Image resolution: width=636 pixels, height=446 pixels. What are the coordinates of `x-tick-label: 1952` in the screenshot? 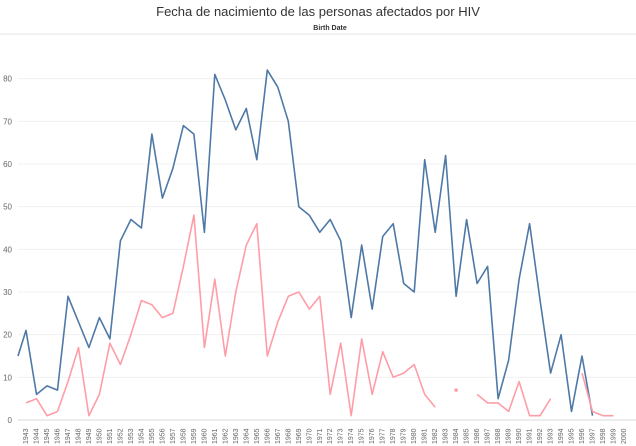 It's located at (120, 436).